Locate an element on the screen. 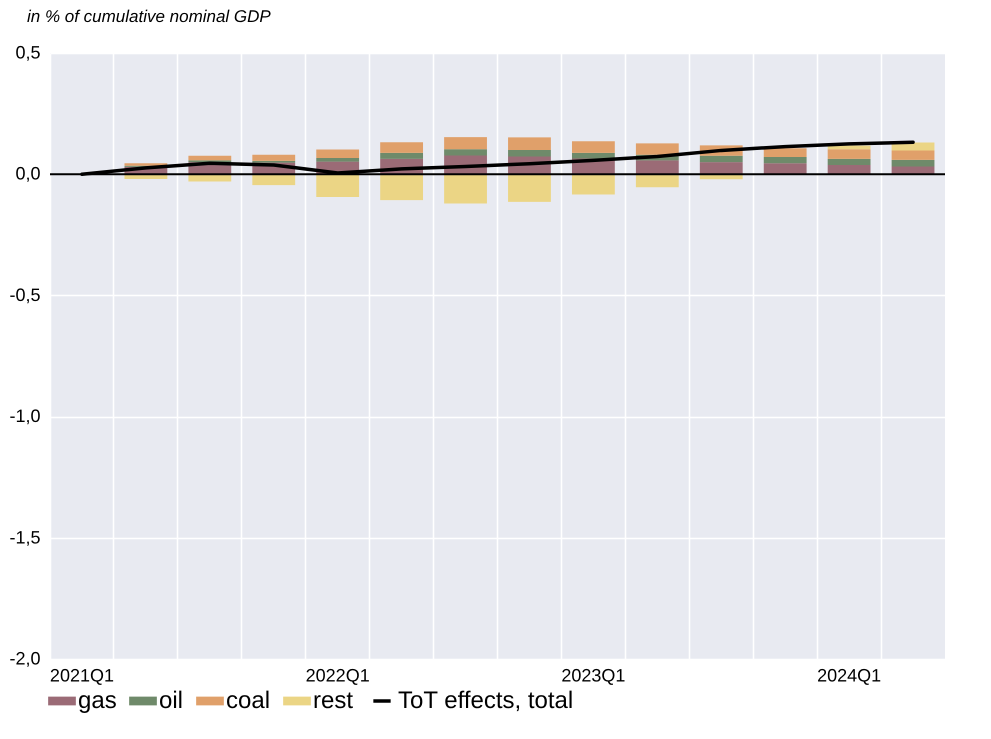  legend-label: gas is located at coordinates (97, 700).